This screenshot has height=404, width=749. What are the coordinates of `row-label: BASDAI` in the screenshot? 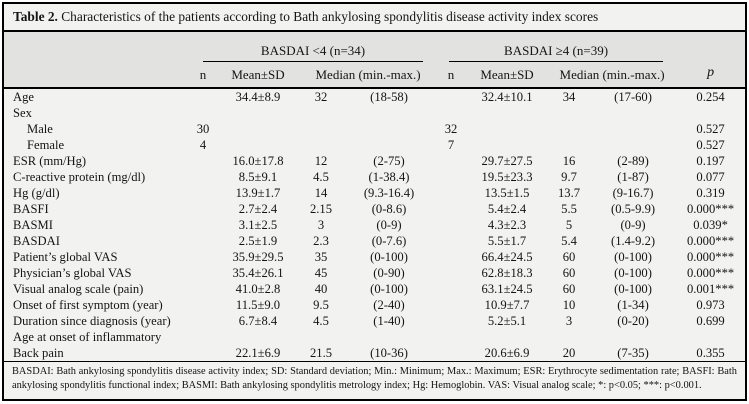 It's located at (36, 241).